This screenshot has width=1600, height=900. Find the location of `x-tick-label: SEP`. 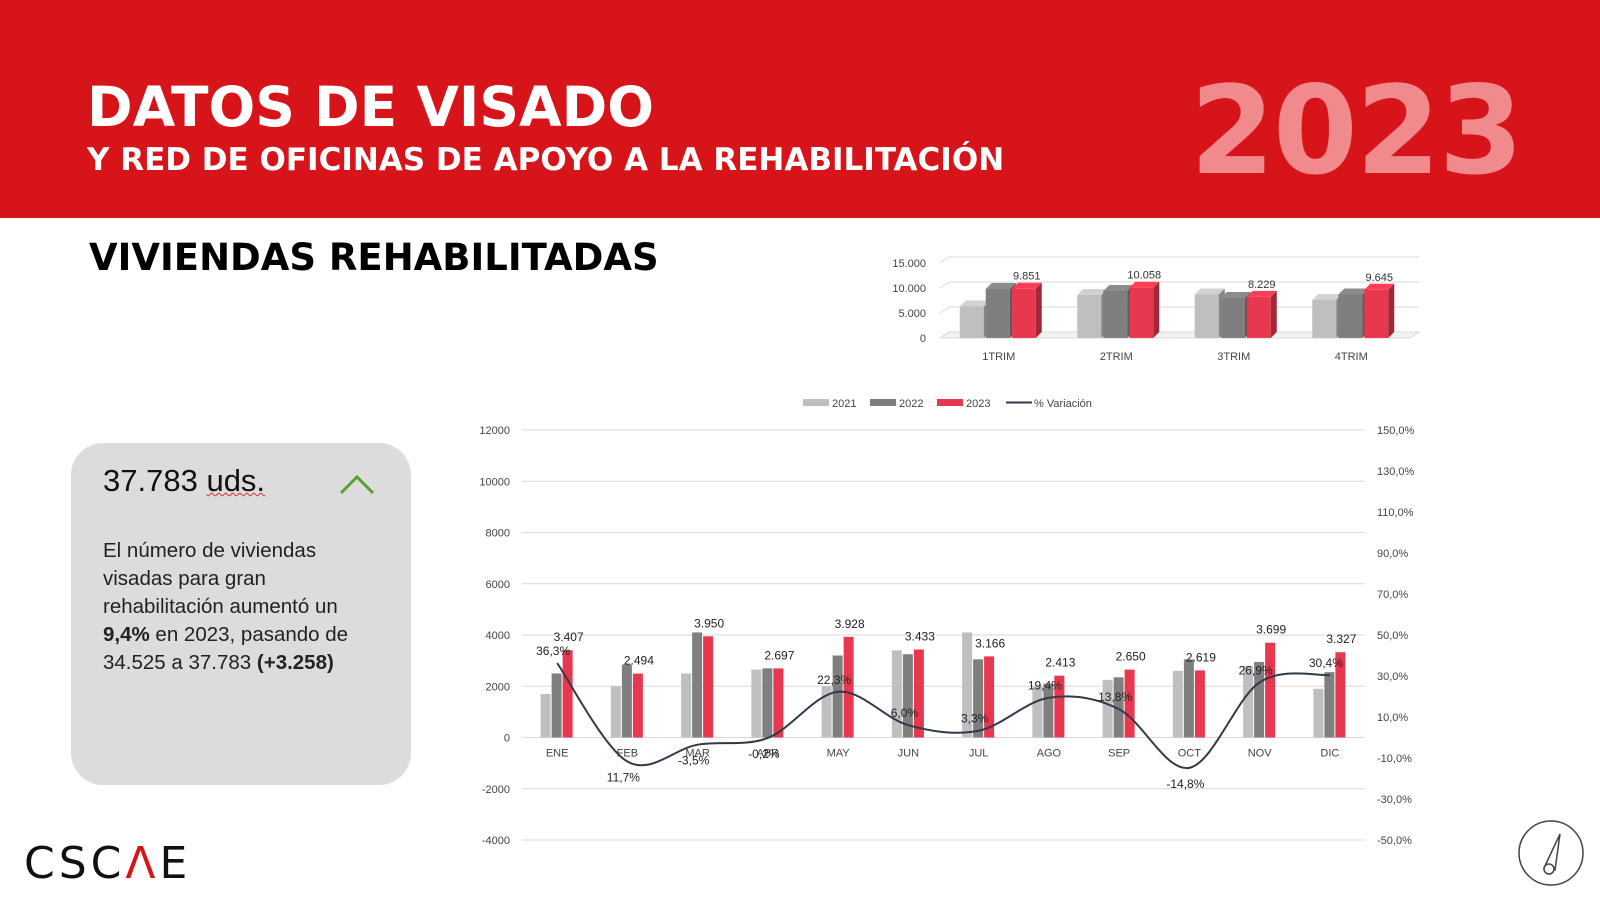

x-tick-label: SEP is located at coordinates (1119, 754).